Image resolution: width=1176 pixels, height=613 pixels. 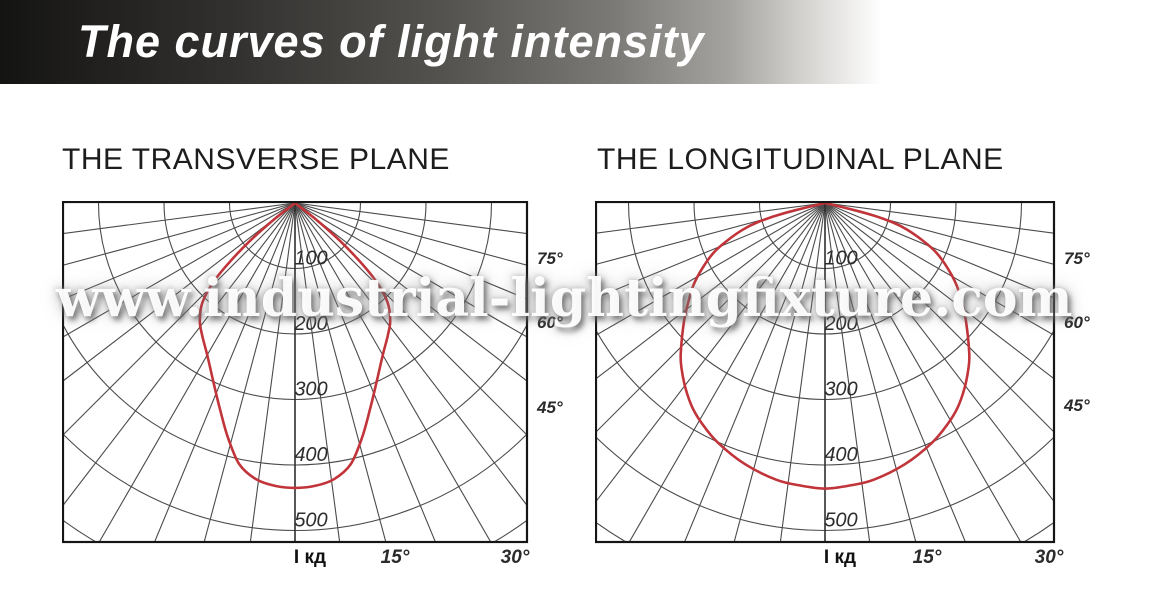 I want to click on page-title: The curves of light intensity, so click(x=391, y=41).